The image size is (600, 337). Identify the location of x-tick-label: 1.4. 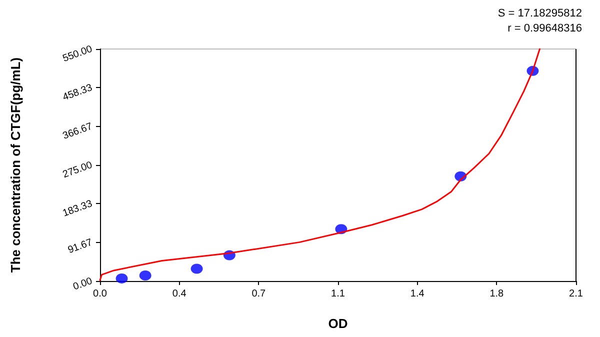
(417, 294).